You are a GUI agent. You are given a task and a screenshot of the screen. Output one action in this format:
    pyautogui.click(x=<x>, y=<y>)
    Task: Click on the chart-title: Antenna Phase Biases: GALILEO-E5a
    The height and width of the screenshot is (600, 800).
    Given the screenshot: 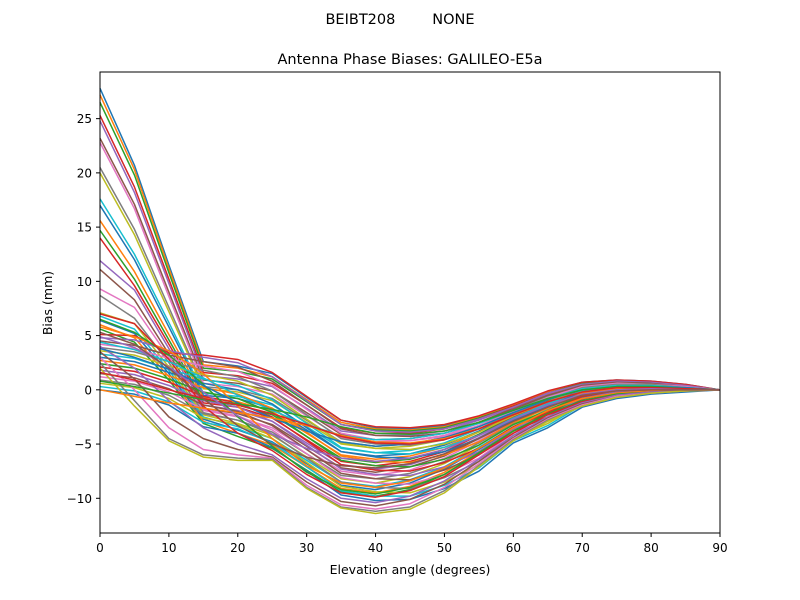 What is the action you would take?
    pyautogui.click(x=410, y=60)
    